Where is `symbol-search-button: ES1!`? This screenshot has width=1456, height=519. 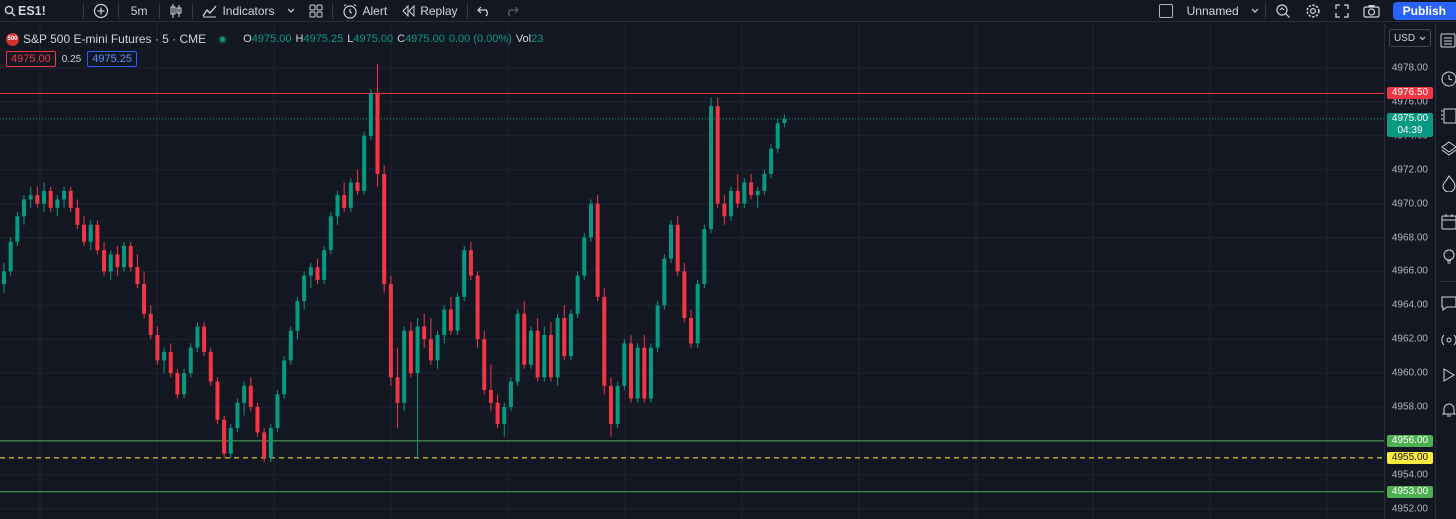
symbol-search-button: ES1! is located at coordinates (26, 11).